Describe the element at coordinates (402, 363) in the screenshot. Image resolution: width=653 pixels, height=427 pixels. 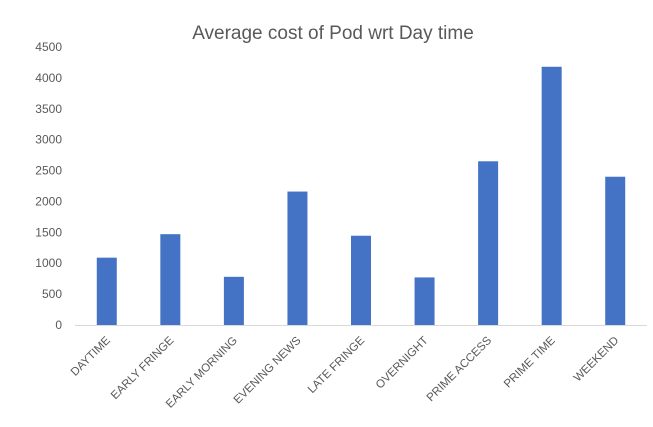
I see `x-tick-label: OVERNIGHT` at that location.